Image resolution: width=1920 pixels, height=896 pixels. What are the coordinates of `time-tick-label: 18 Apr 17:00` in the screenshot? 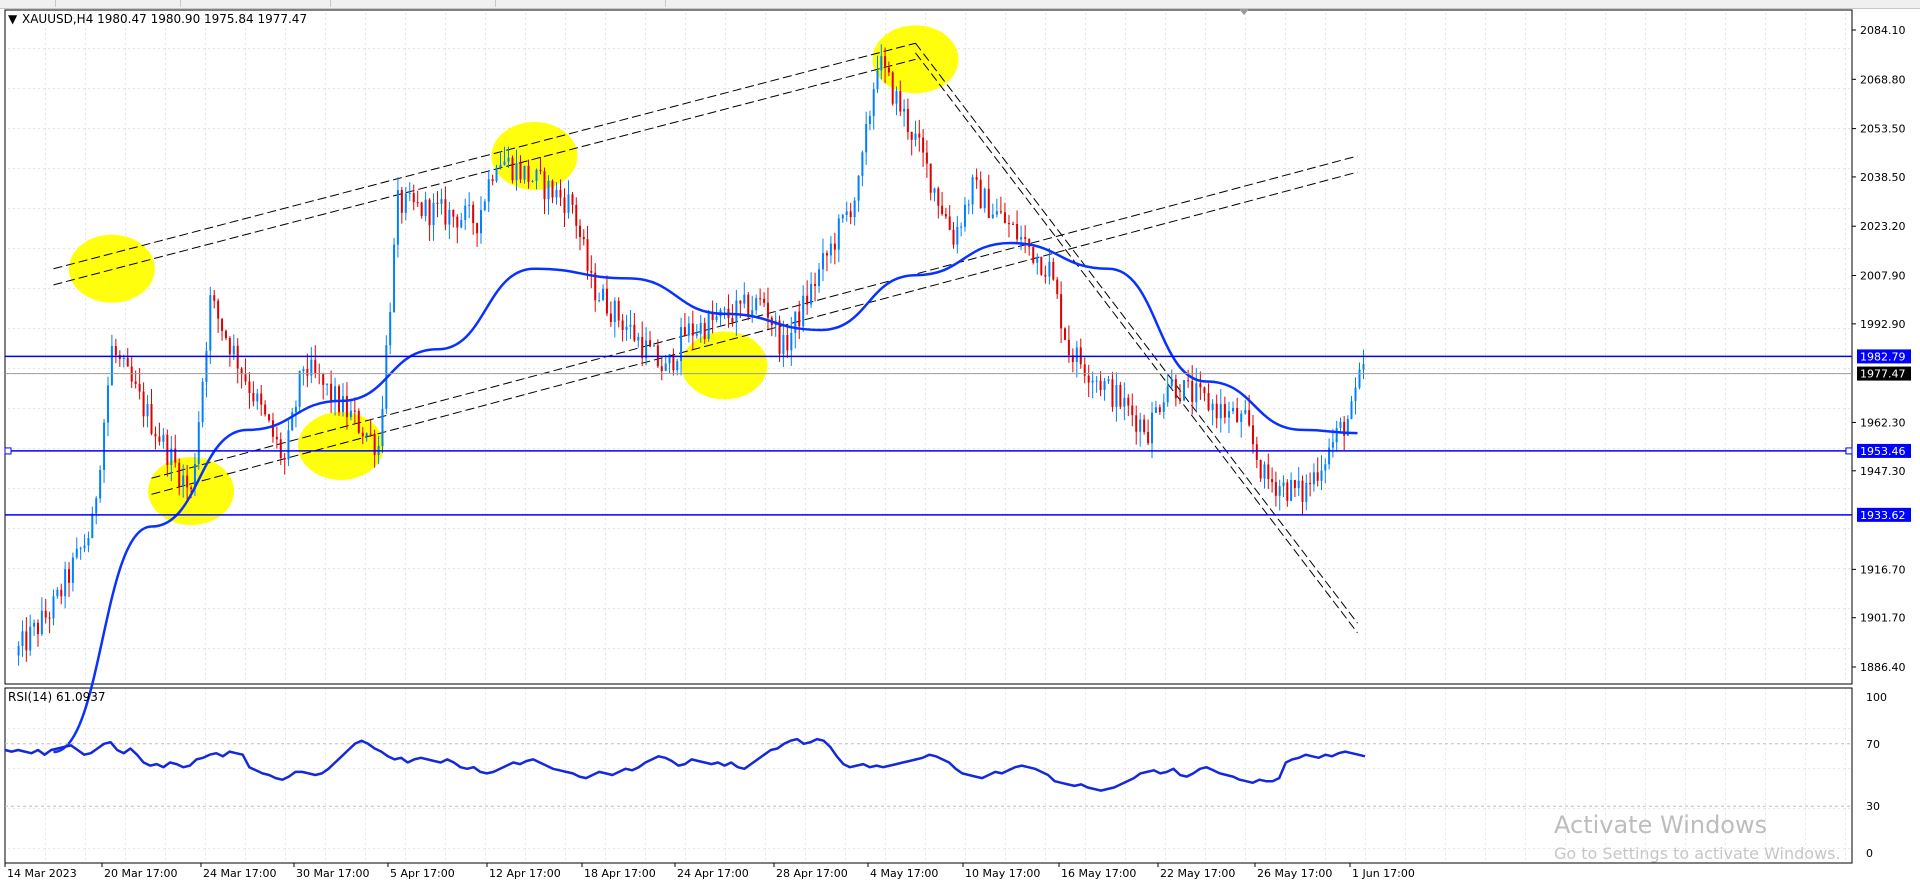 It's located at (620, 873).